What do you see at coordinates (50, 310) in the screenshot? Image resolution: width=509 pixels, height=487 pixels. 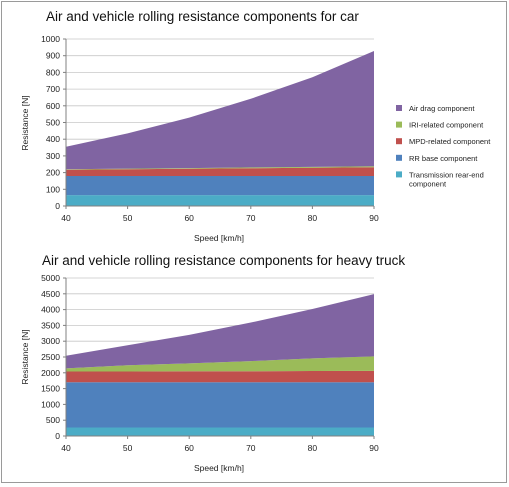 I see `y-tick-label: 4000` at bounding box center [50, 310].